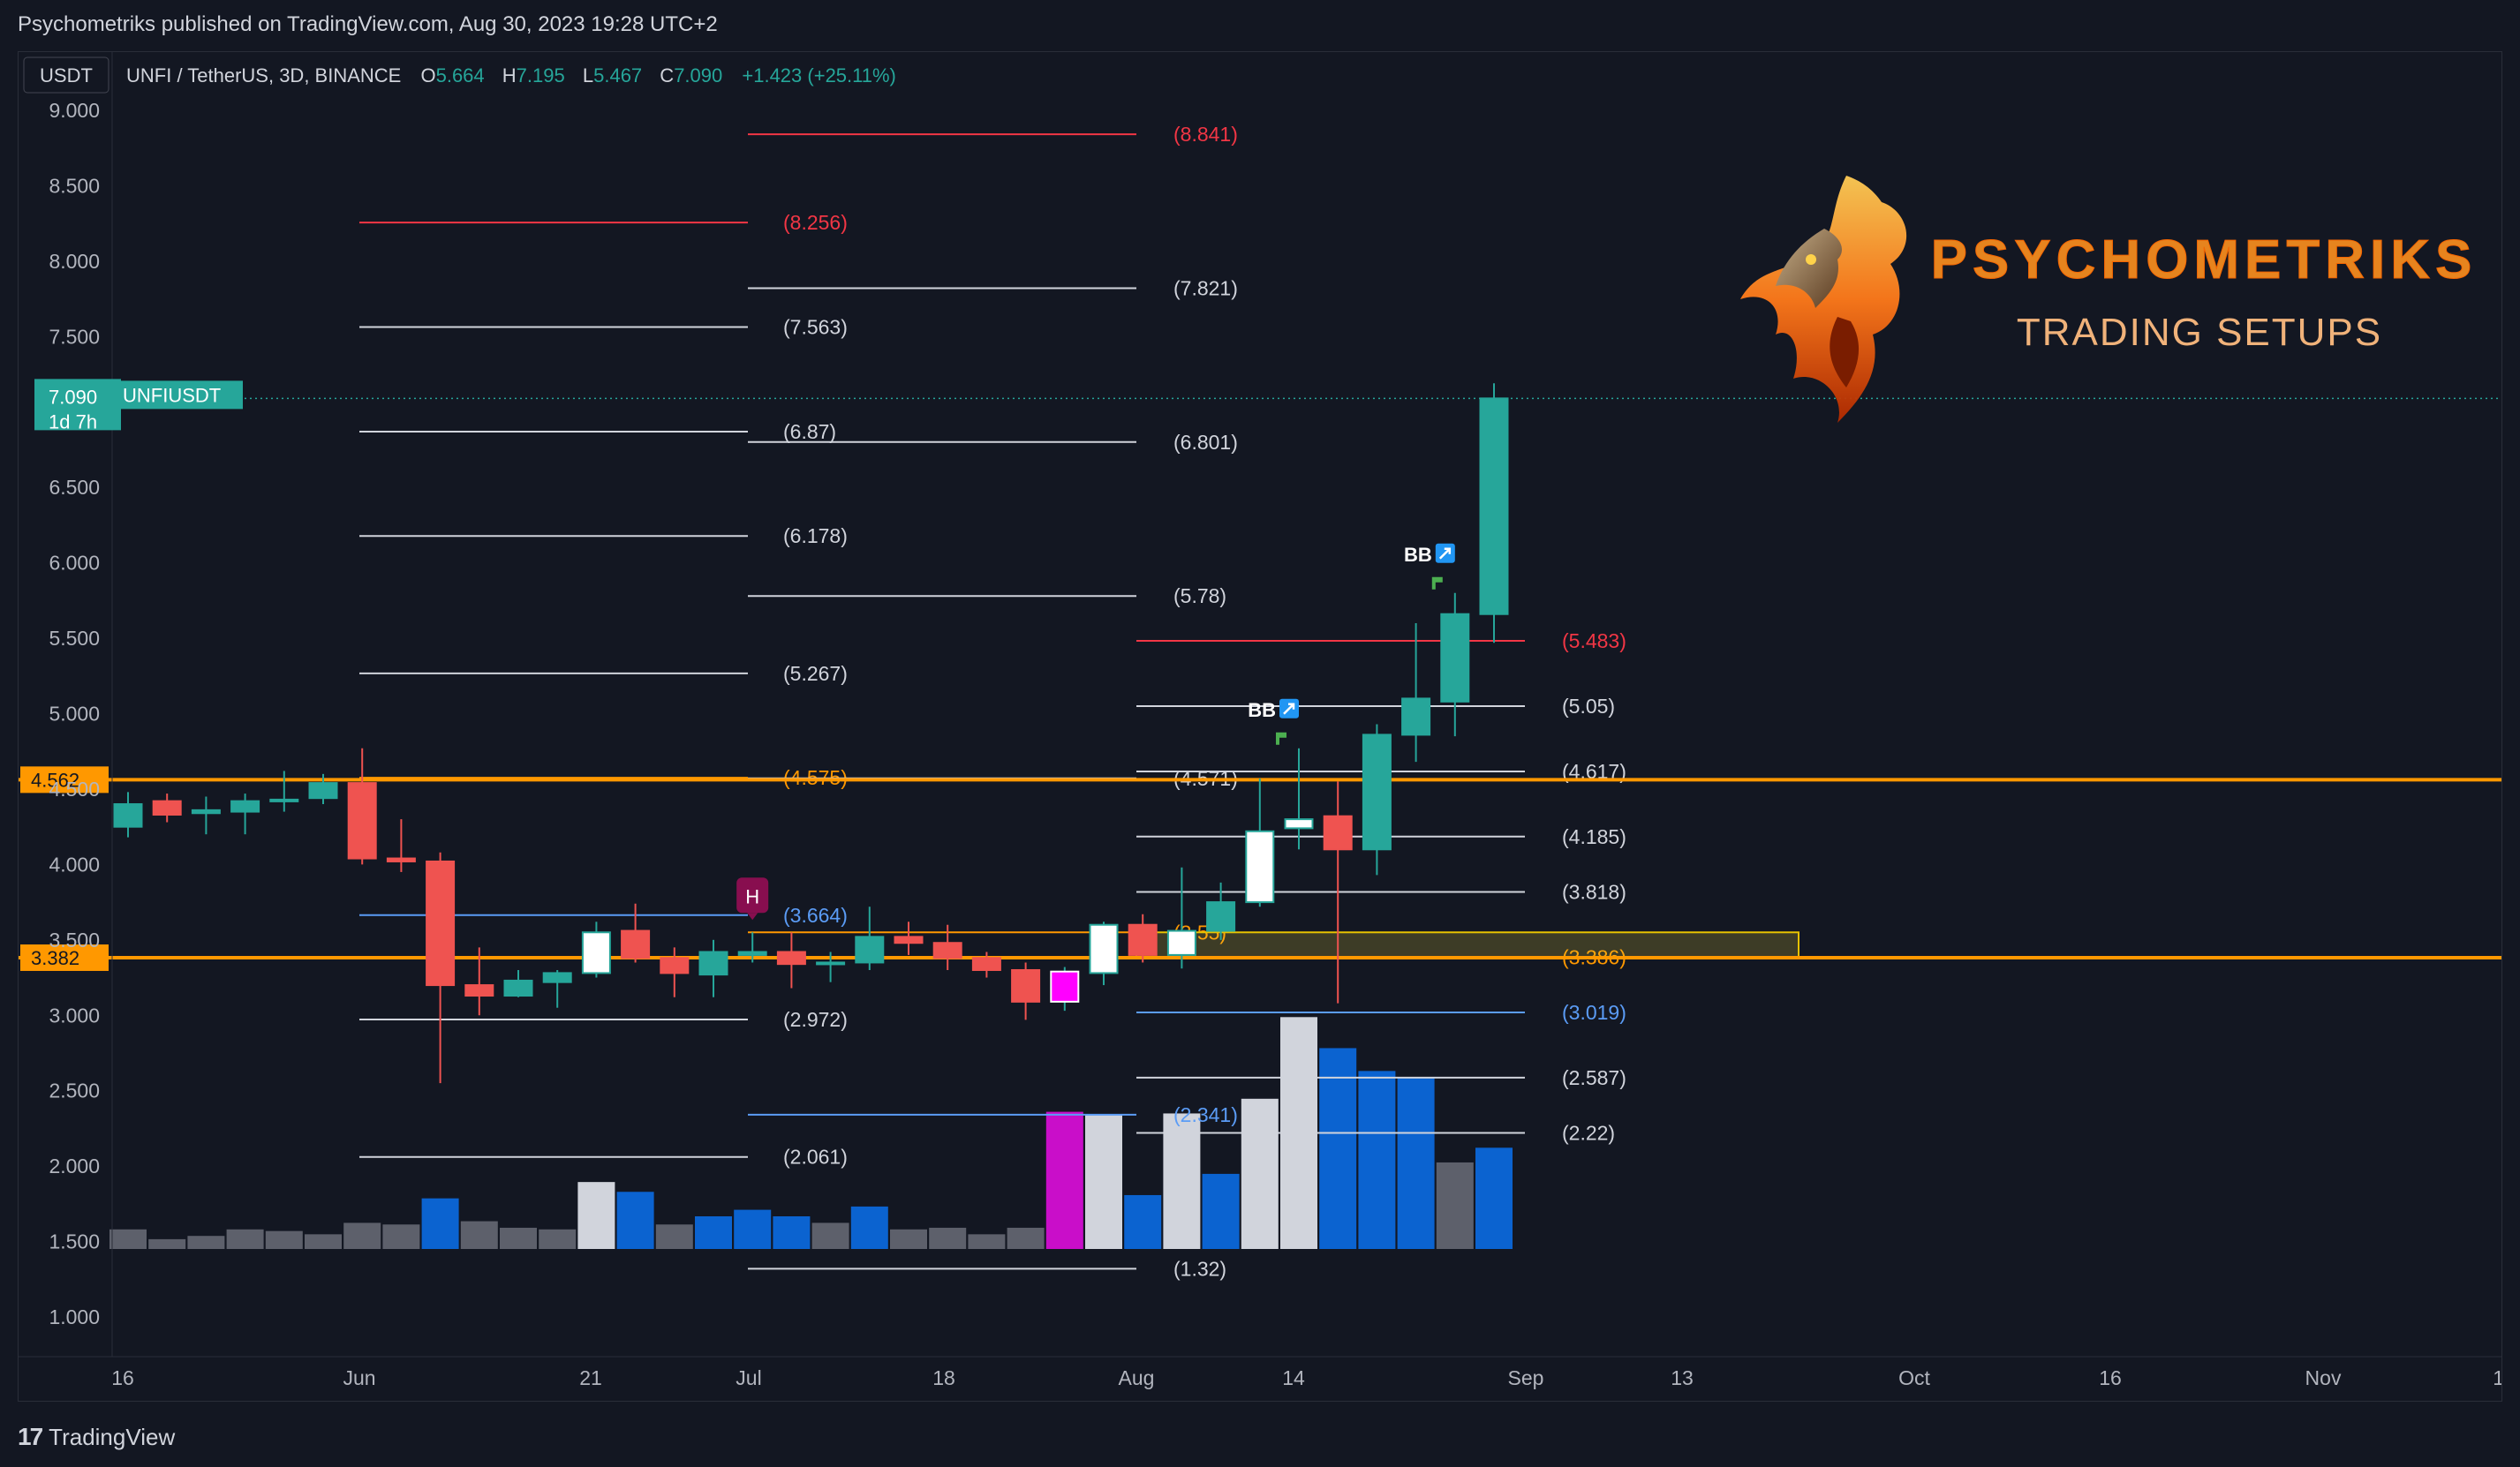 The height and width of the screenshot is (1467, 2520). I want to click on fib-level-label: (7.563), so click(815, 327).